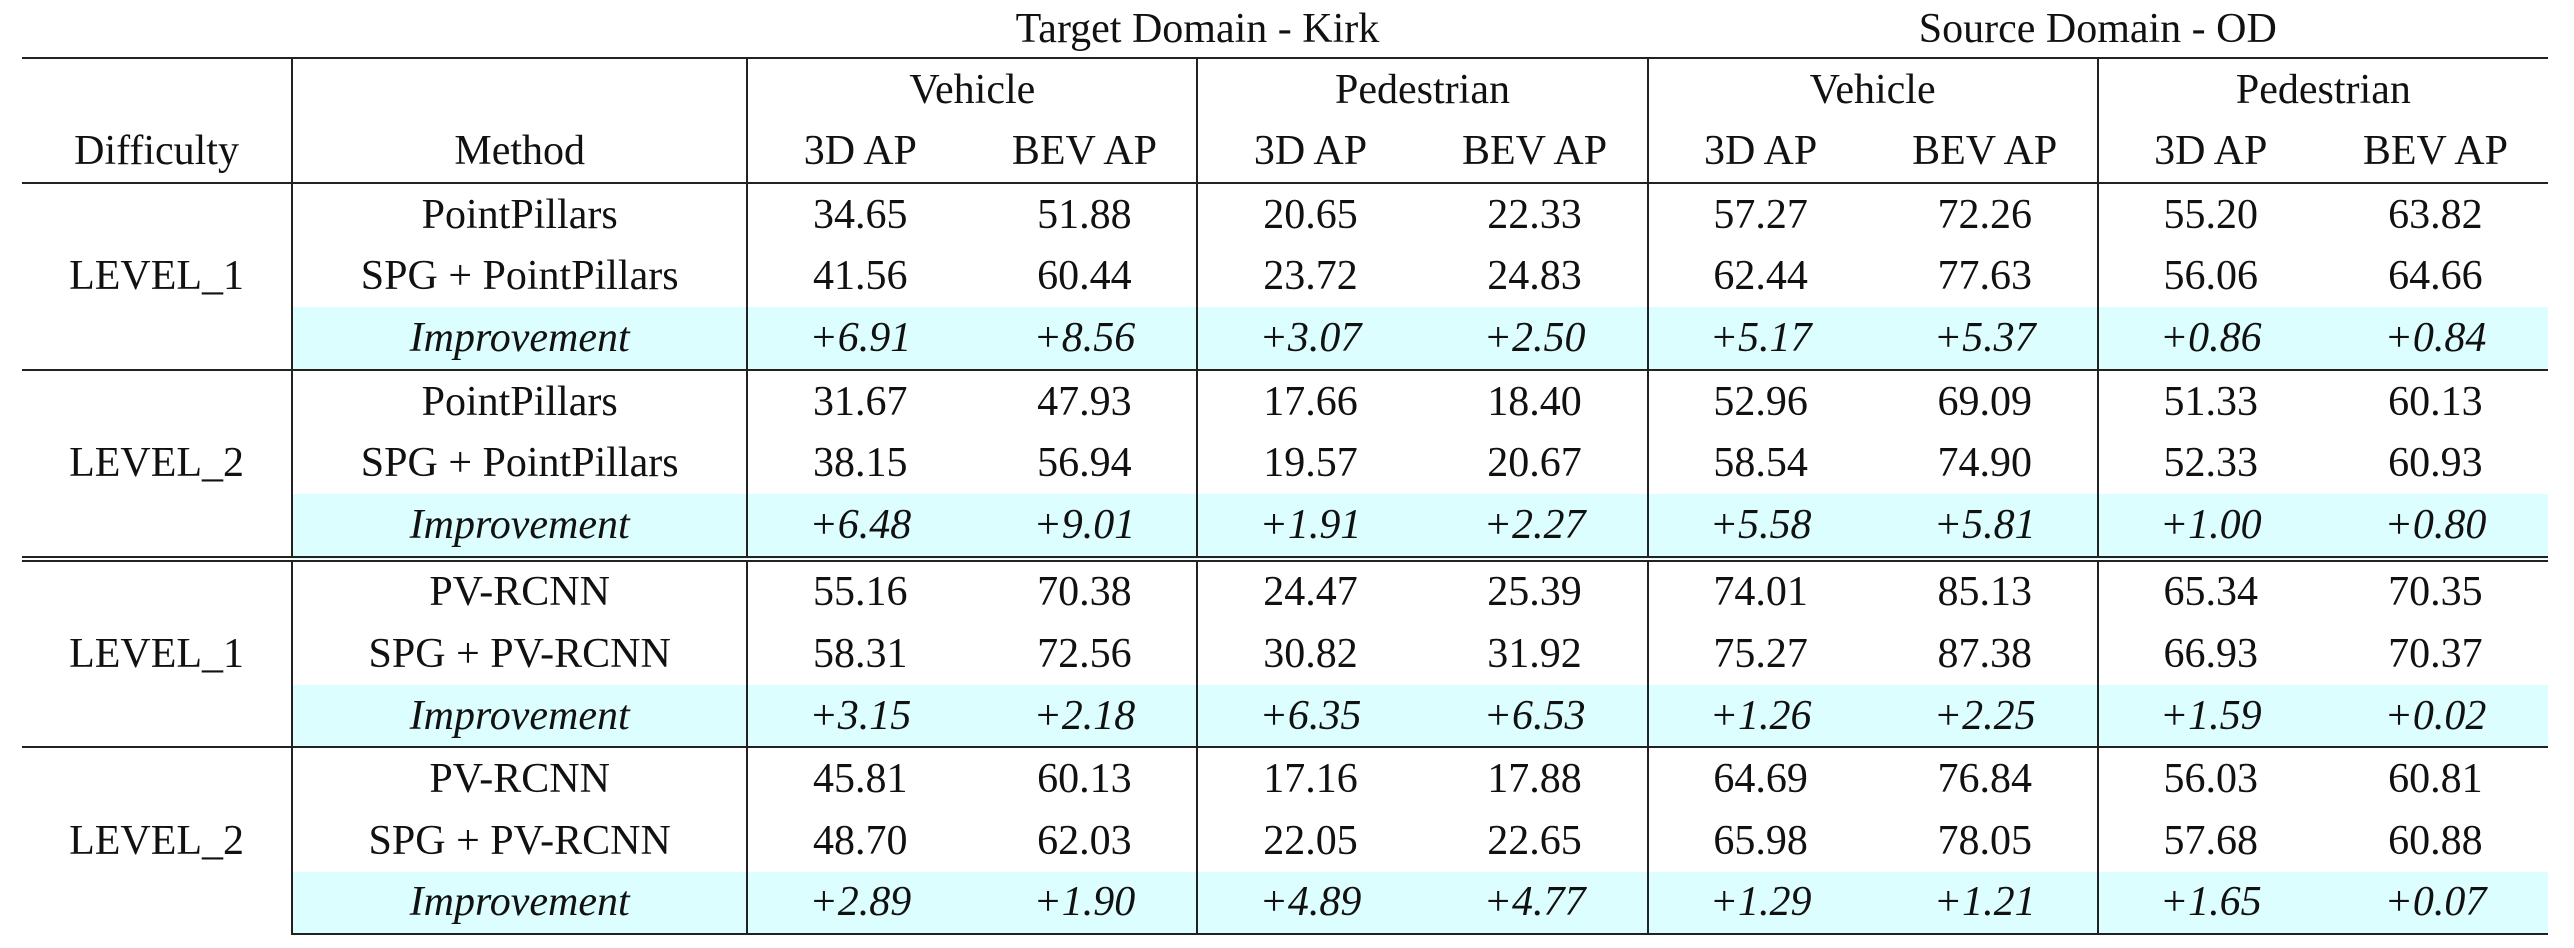  What do you see at coordinates (1985, 526) in the screenshot?
I see `value-cell: +5.81` at bounding box center [1985, 526].